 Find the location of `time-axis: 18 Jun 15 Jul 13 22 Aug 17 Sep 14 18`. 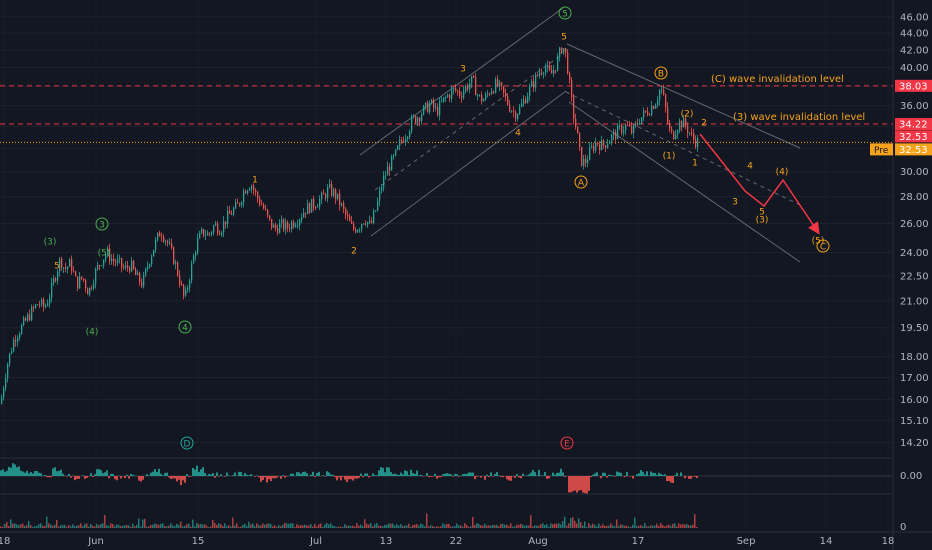

time-axis: 18 Jun 15 Jul 13 22 Aug 17 Sep 14 18 is located at coordinates (466, 539).